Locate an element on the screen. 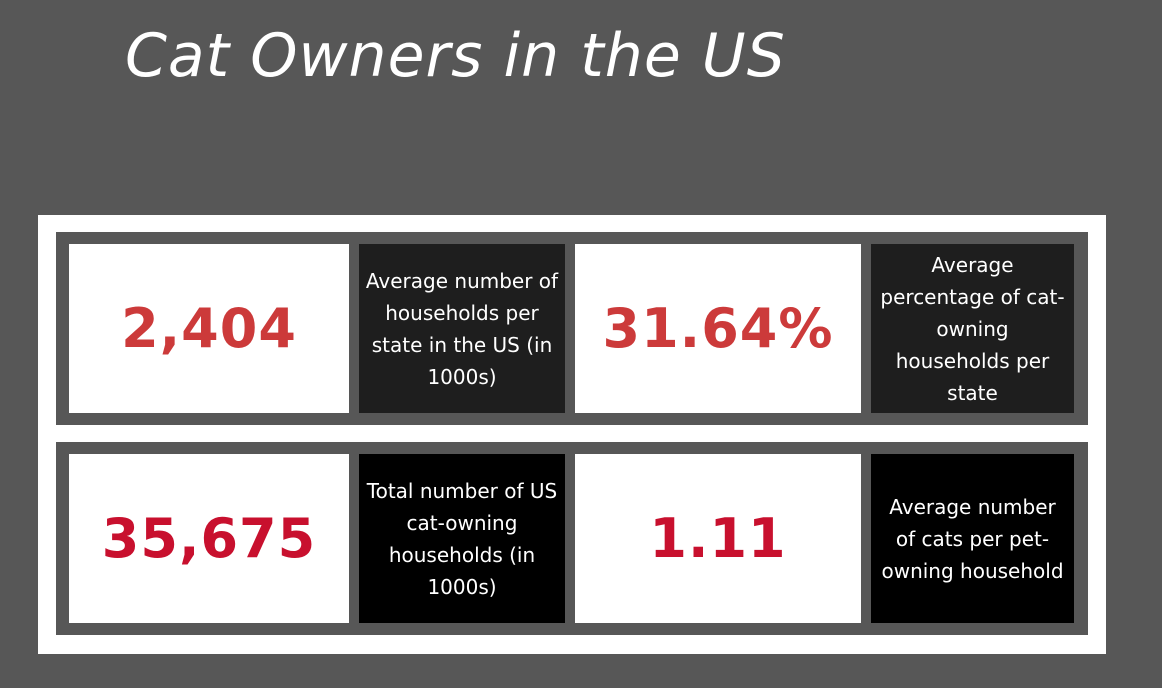 The width and height of the screenshot is (1162, 688). page-title: Cat Owners in the US is located at coordinates (455, 56).